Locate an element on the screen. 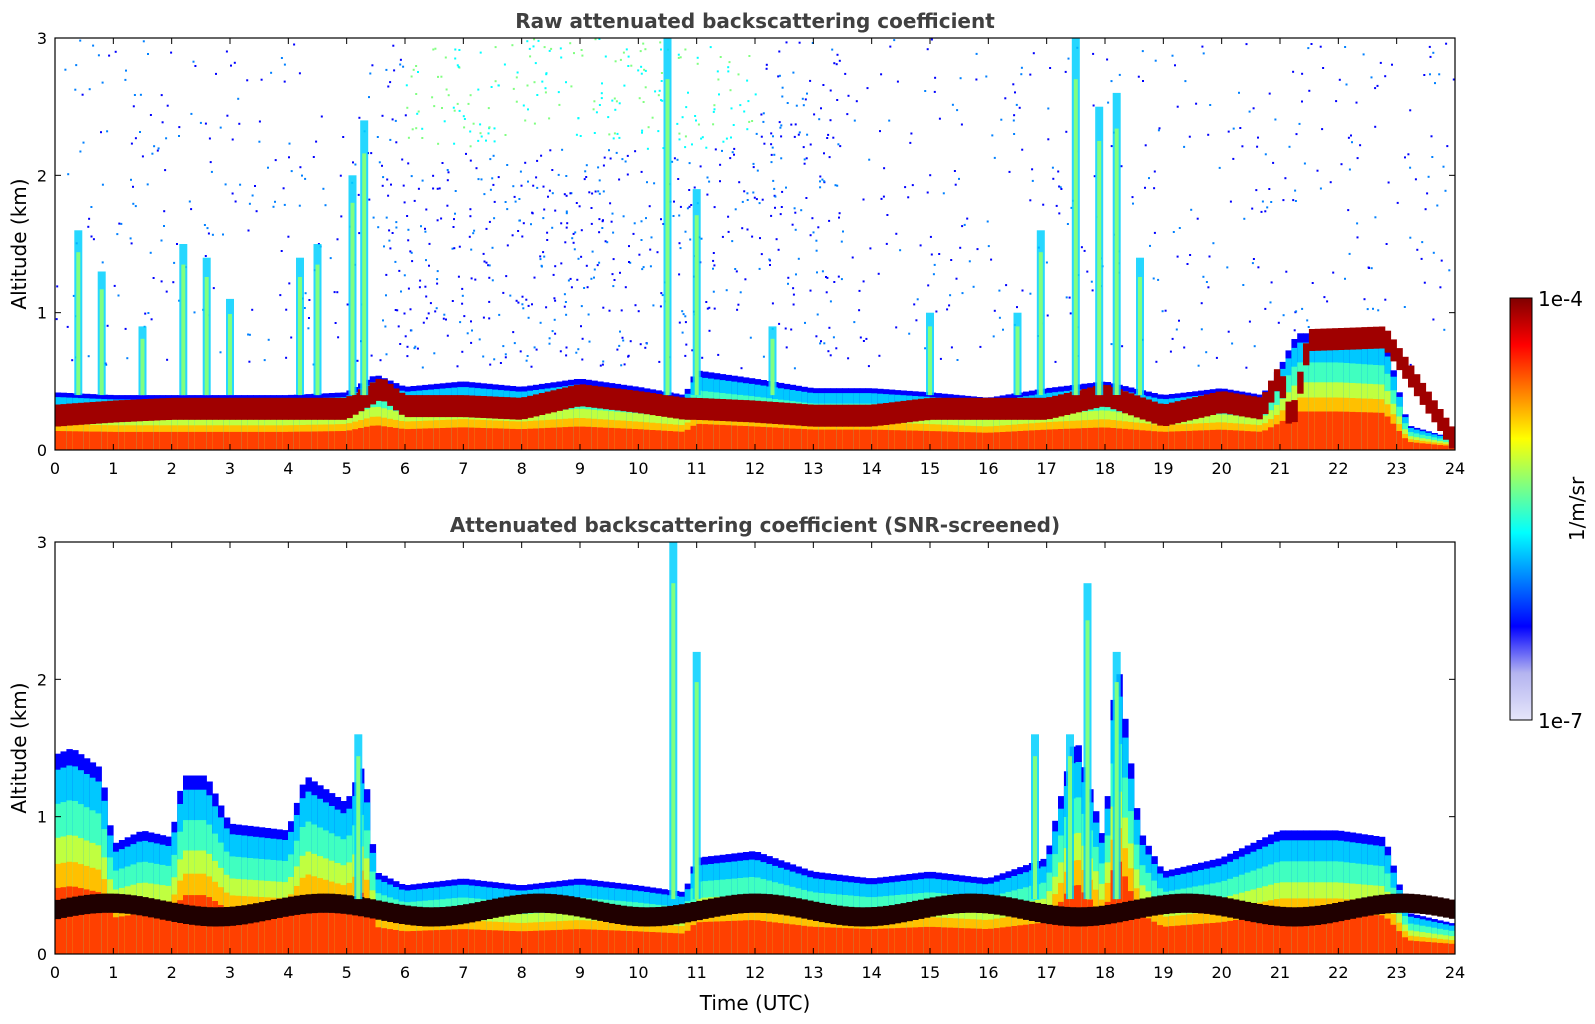  y-tick-label: 3 is located at coordinates (42, 38).